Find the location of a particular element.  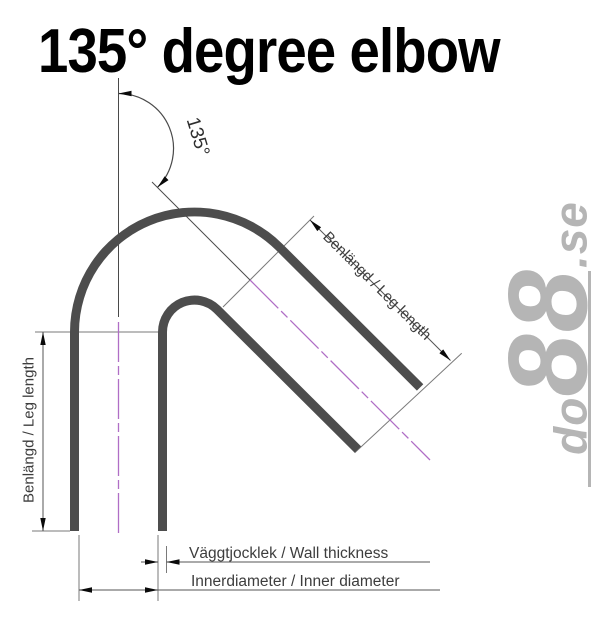

logo-digits: 88 is located at coordinates (542, 332).